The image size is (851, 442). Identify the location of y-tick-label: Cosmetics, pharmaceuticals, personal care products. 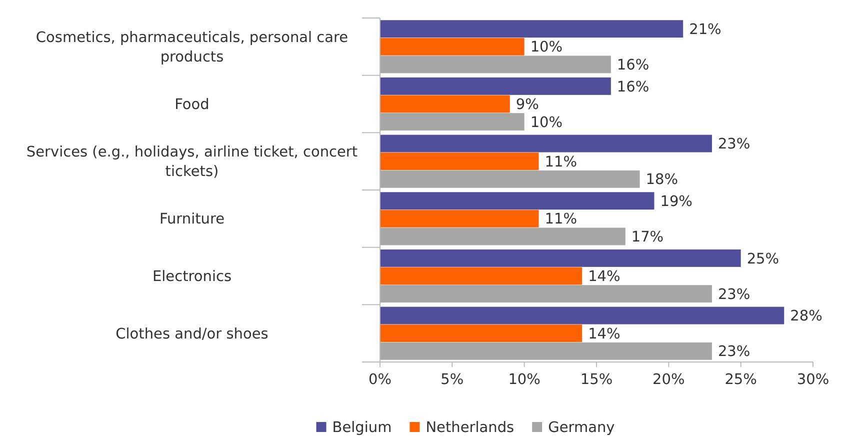
(192, 48).